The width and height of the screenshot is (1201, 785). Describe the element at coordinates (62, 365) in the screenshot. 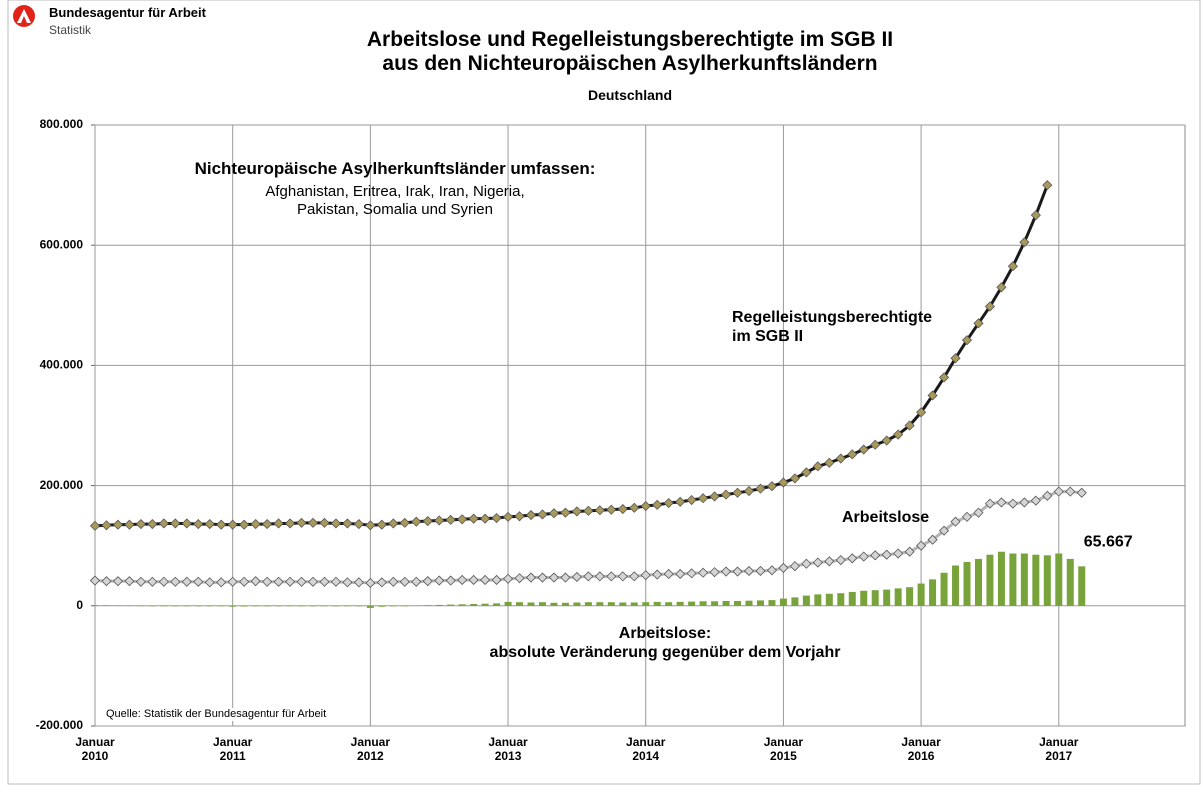

I see `y-tick-label: 400.000` at that location.